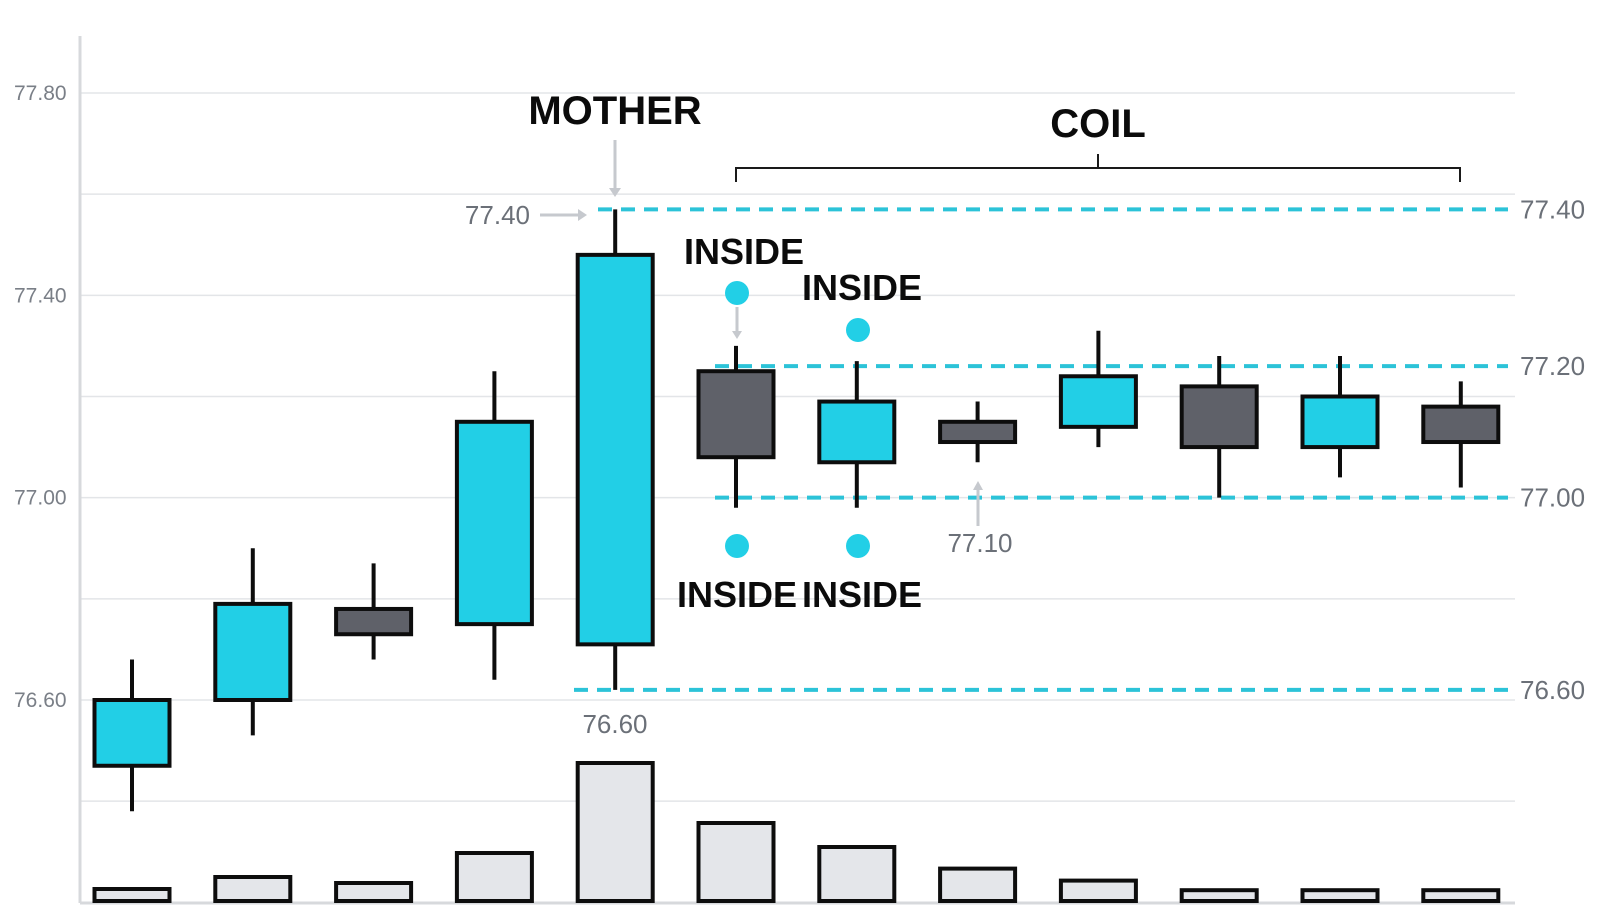 This screenshot has height=914, width=1600. Describe the element at coordinates (1552, 498) in the screenshot. I see `level-label: 77.00` at that location.